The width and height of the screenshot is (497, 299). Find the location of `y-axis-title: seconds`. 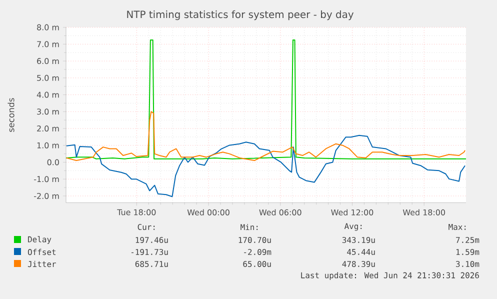

y-axis-title: seconds is located at coordinates (11, 115).